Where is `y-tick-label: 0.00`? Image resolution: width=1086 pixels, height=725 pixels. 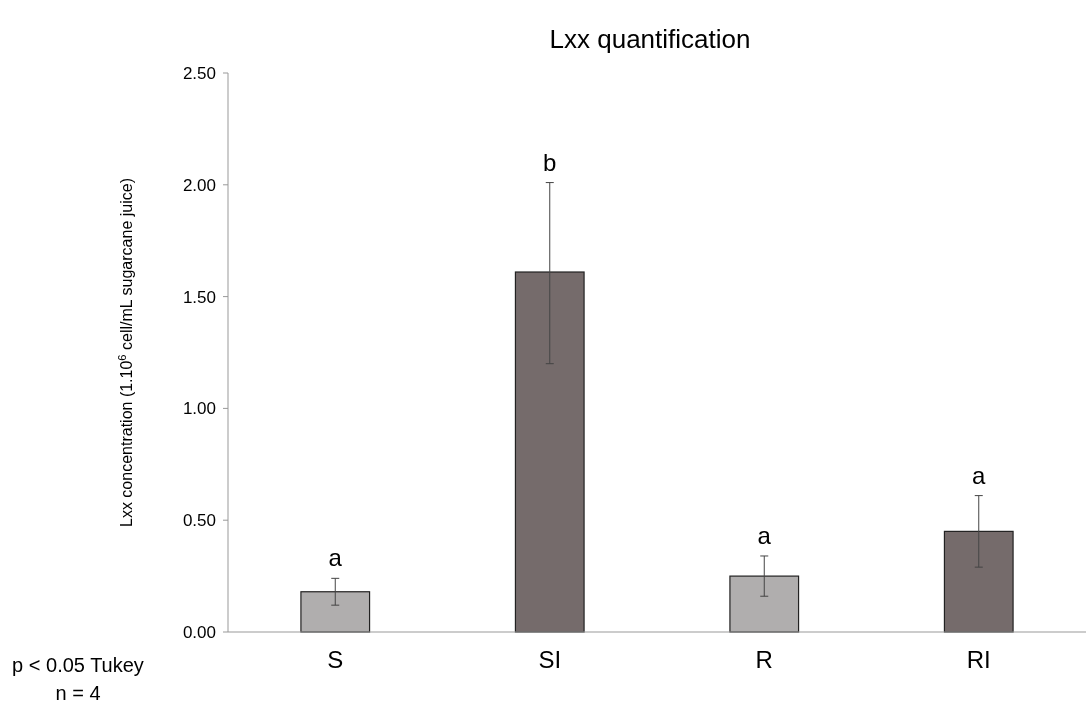 y-tick-label: 0.00 is located at coordinates (199, 632).